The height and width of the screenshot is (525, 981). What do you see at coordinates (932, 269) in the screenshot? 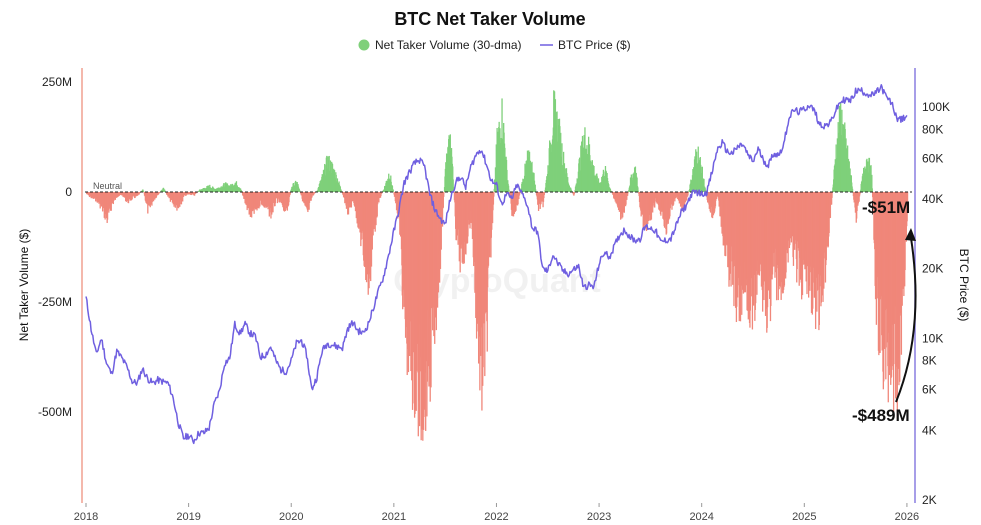
I see `right-tick-label: 20K` at bounding box center [932, 269].